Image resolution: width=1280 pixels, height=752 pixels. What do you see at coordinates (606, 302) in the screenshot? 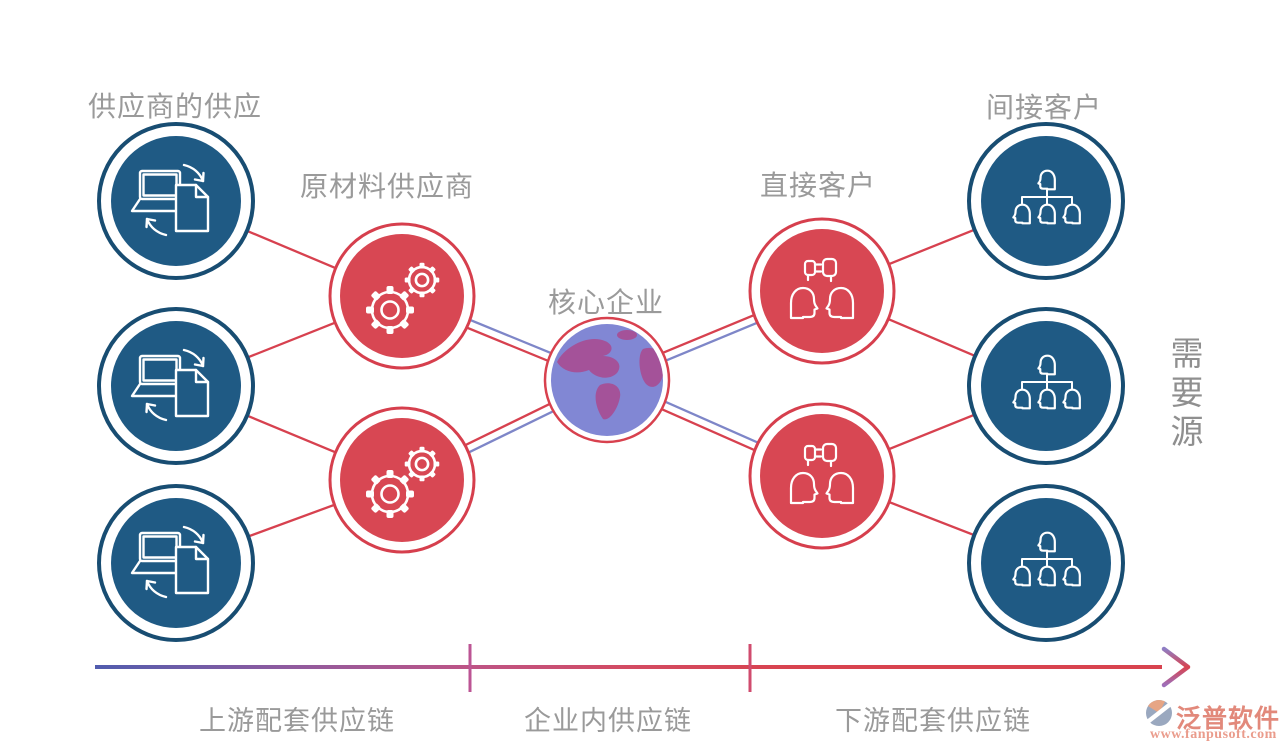
I see `core-enterprise-label: 核心企业` at bounding box center [606, 302].